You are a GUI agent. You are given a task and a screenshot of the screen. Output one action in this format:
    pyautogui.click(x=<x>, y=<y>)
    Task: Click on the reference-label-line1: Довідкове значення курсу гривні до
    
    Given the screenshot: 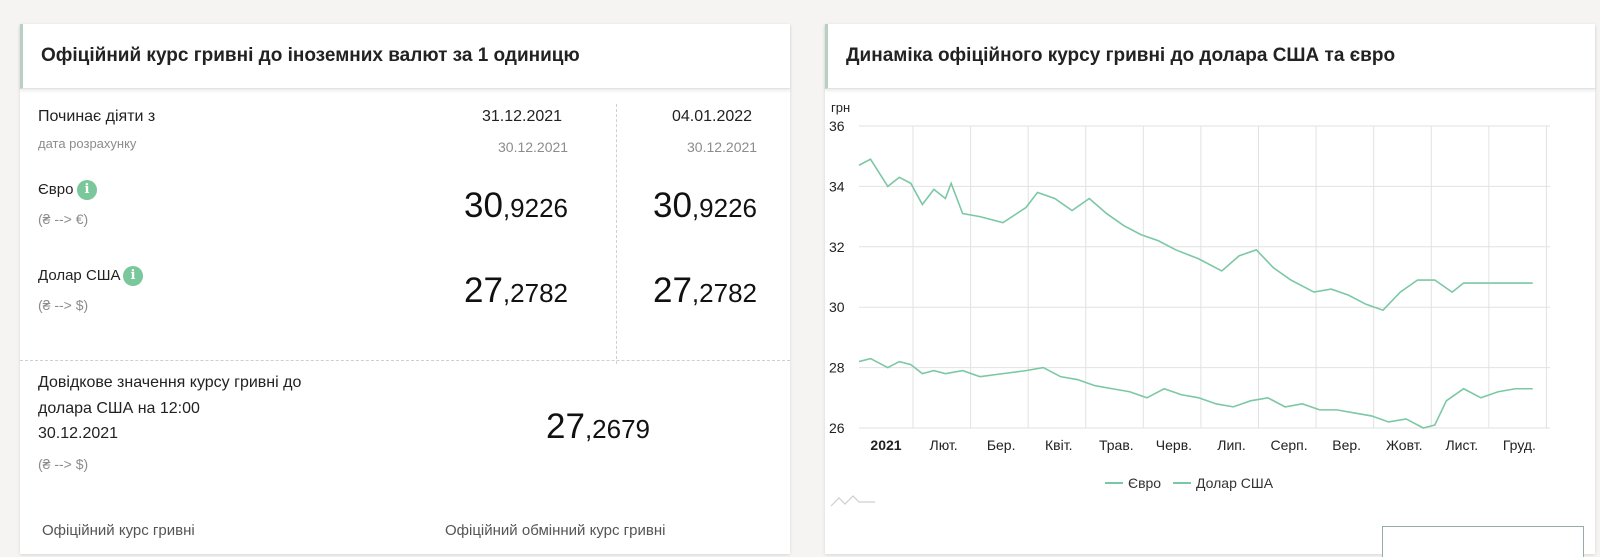 What is the action you would take?
    pyautogui.click(x=170, y=382)
    